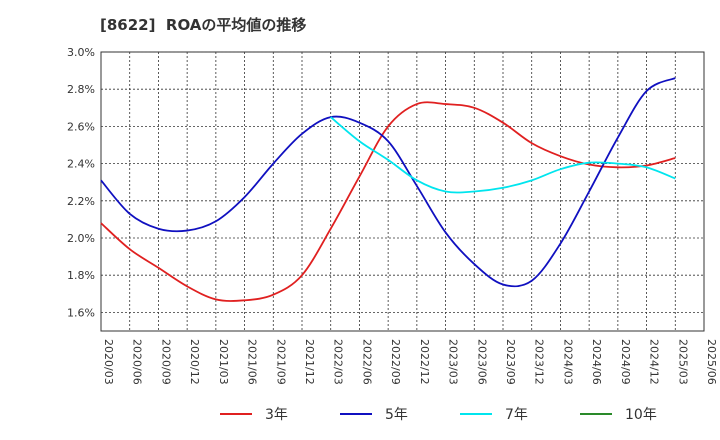 Image resolution: width=720 pixels, height=440 pixels. Describe the element at coordinates (438, 415) in the screenshot. I see `legend: 3年 5年 7年 10年` at that location.